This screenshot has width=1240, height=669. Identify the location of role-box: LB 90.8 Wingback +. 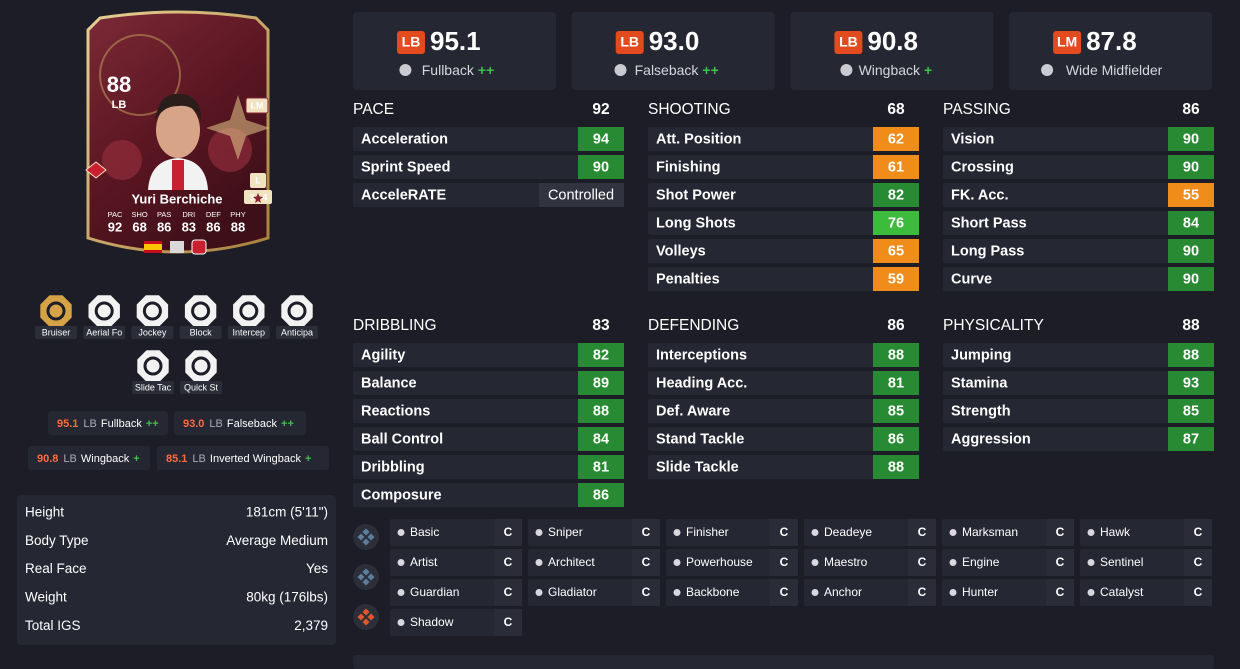
(892, 51).